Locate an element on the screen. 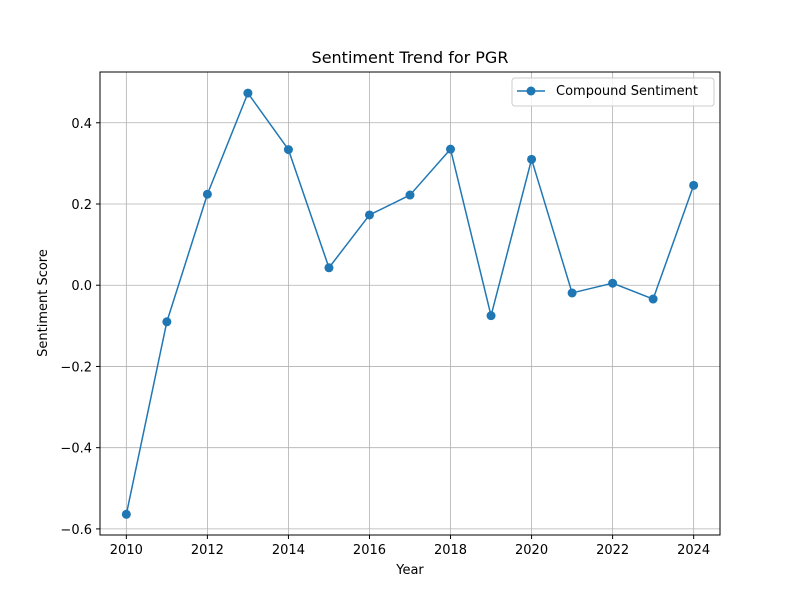 Image resolution: width=800 pixels, height=600 pixels. x-tick-label: 2016 is located at coordinates (369, 550).